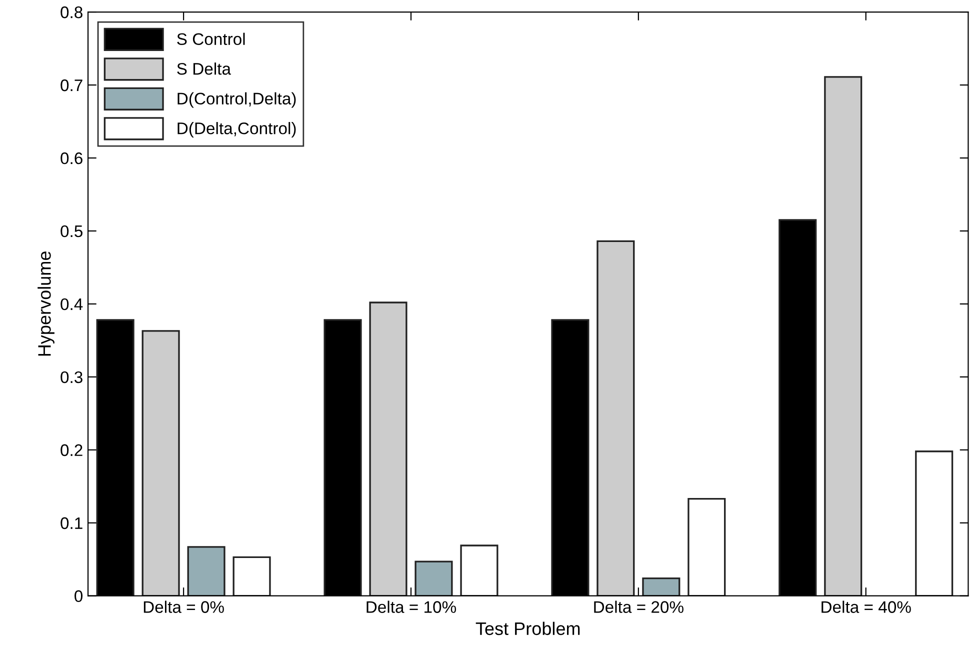 The image size is (978, 668). What do you see at coordinates (71, 158) in the screenshot?
I see `y-tick-label: 0.6` at bounding box center [71, 158].